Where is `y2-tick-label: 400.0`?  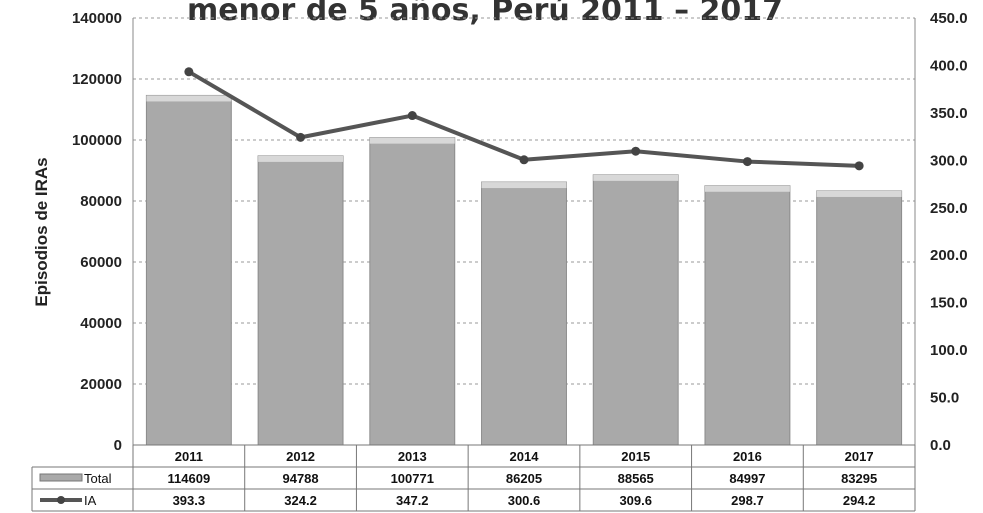 y2-tick-label: 400.0 is located at coordinates (949, 65).